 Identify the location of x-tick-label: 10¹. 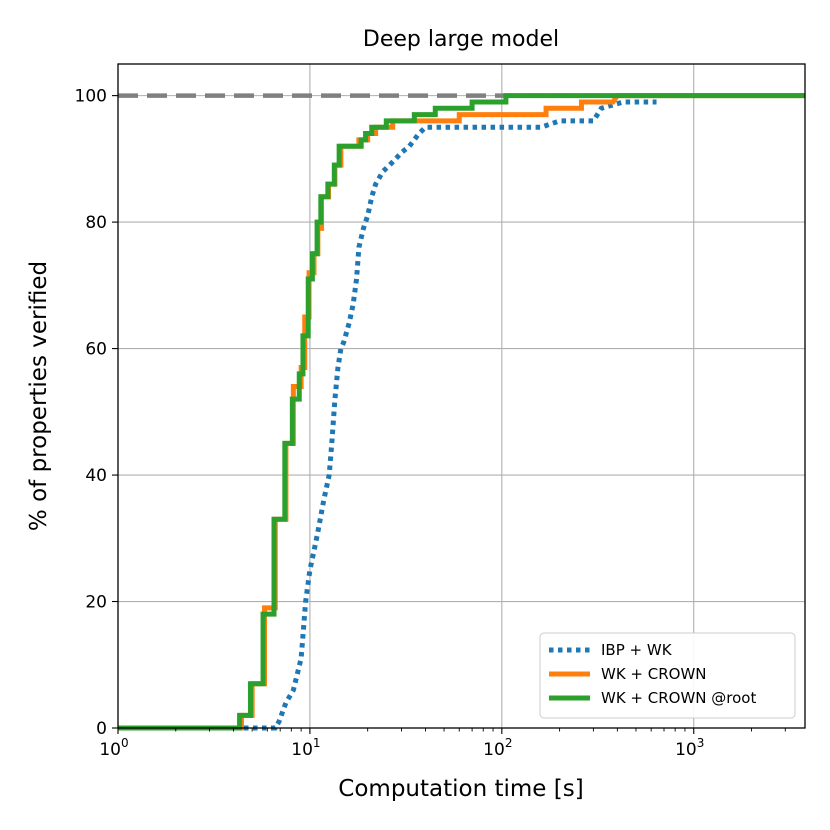
(305, 748).